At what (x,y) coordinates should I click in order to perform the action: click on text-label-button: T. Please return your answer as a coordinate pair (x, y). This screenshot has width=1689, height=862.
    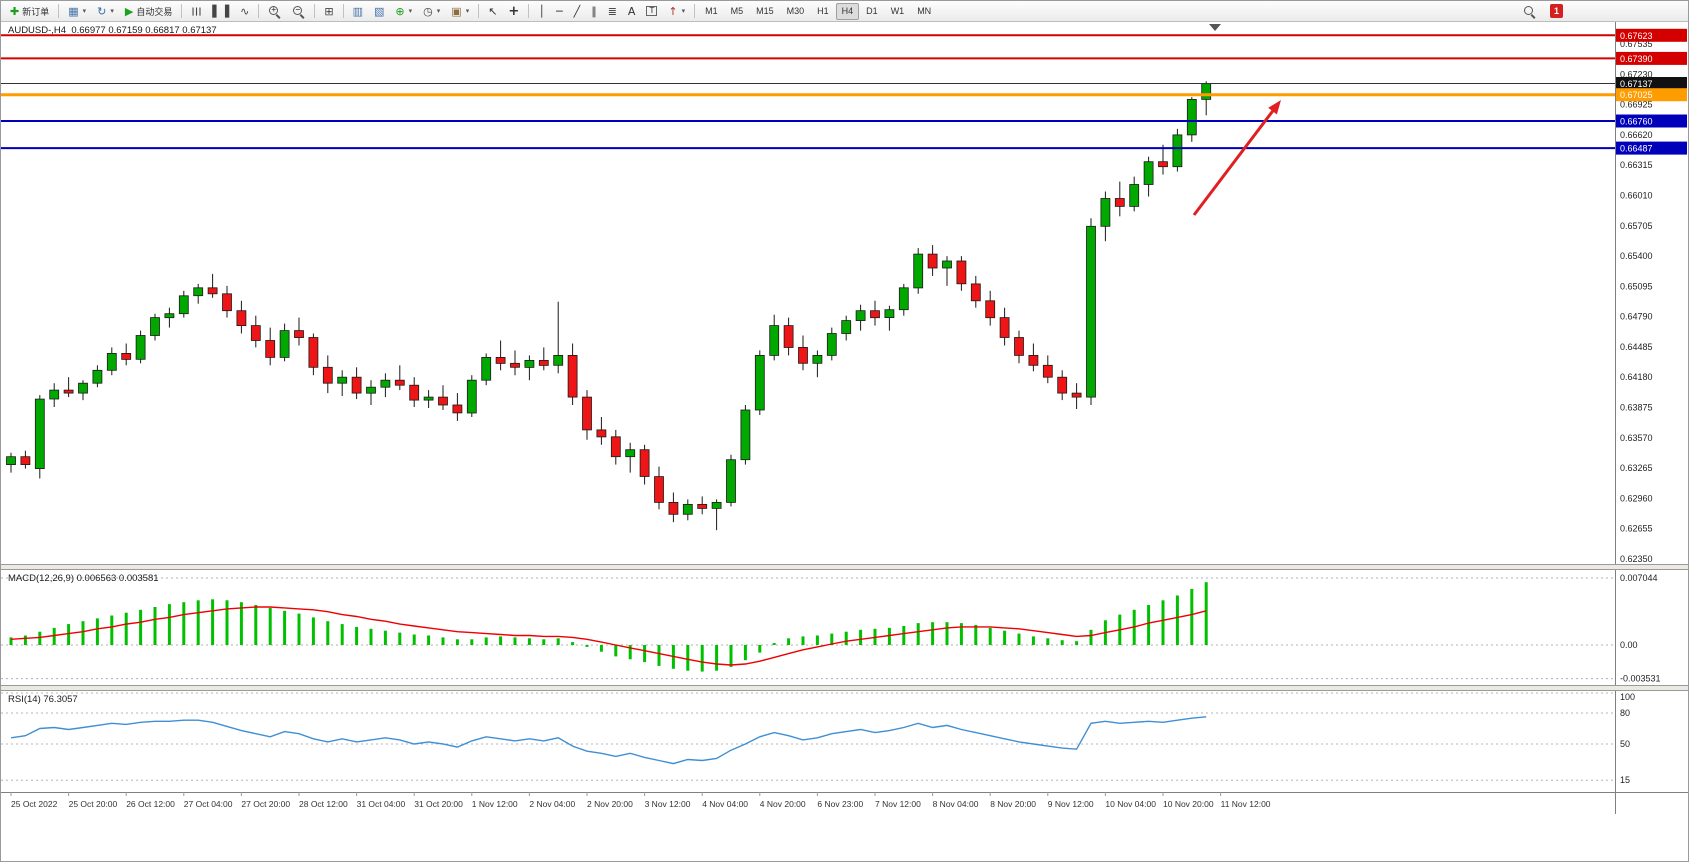
    Looking at the image, I should click on (651, 11).